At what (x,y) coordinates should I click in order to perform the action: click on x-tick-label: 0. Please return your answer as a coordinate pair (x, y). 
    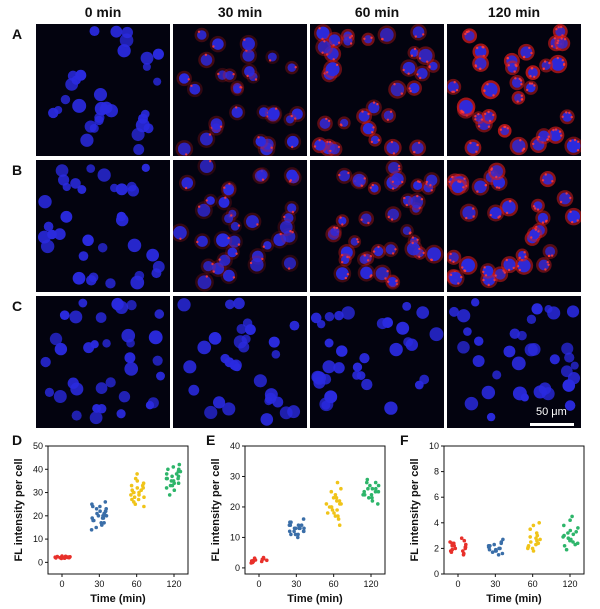
    Looking at the image, I should click on (61, 584).